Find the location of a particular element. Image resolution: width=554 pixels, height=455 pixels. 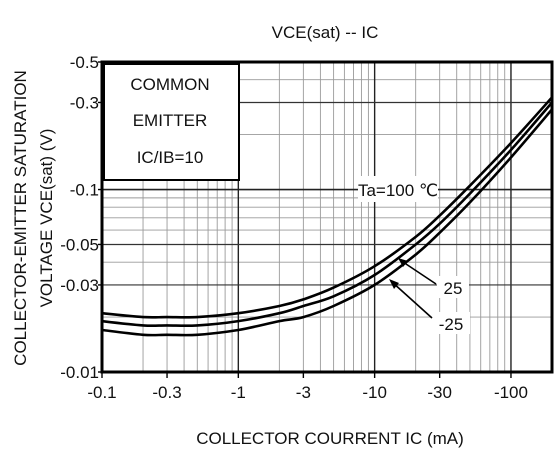

curve-label-bg-m25 is located at coordinates (451, 323).